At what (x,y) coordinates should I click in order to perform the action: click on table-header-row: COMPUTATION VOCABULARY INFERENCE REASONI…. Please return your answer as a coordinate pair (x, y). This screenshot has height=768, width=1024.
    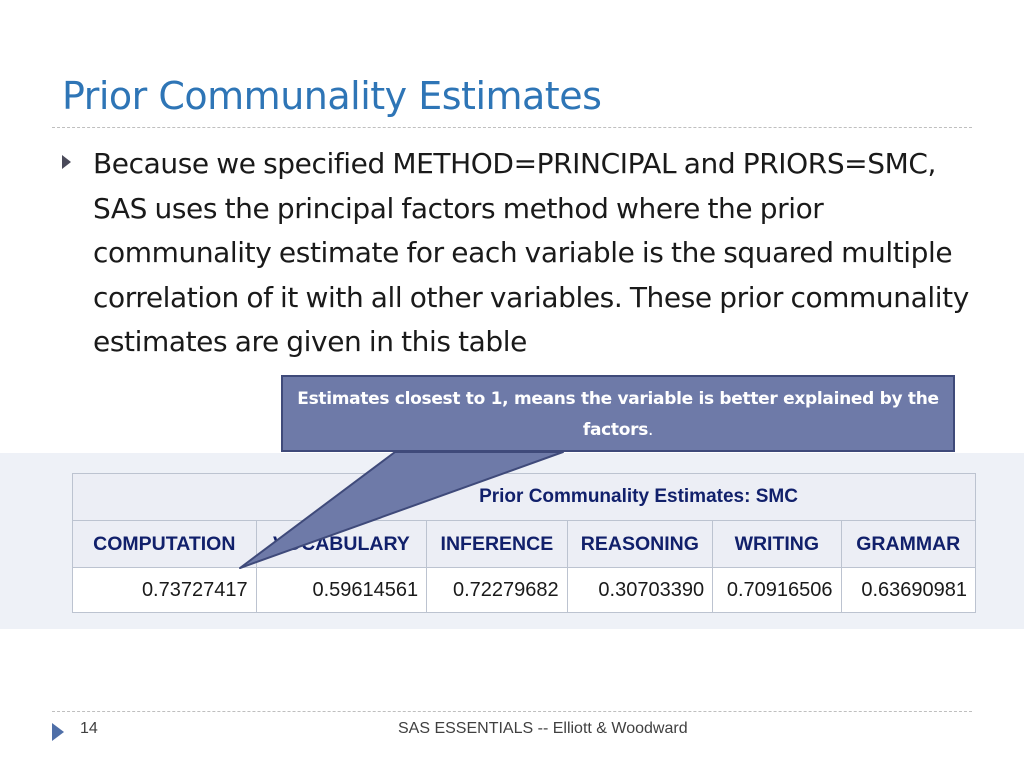
    Looking at the image, I should click on (524, 544).